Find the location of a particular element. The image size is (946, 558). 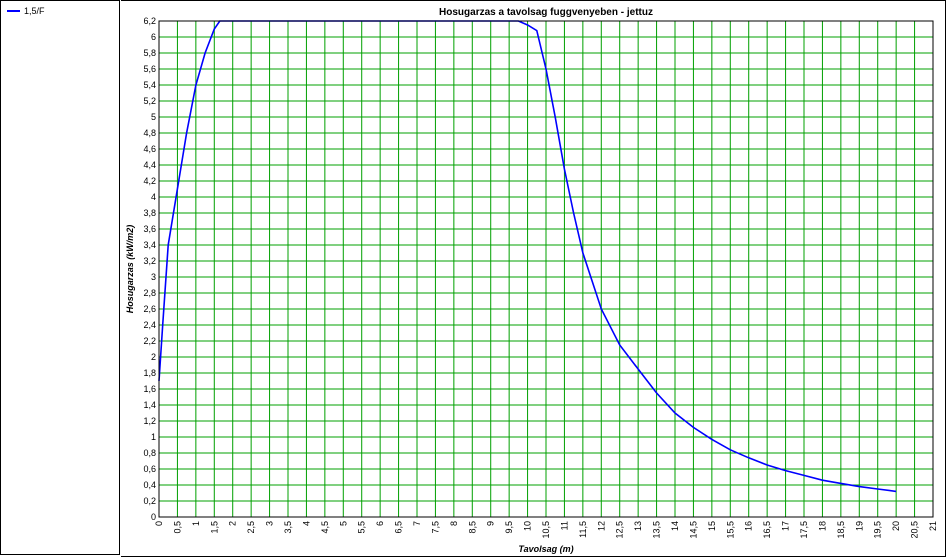

x-tick-label: 1 is located at coordinates (196, 523).